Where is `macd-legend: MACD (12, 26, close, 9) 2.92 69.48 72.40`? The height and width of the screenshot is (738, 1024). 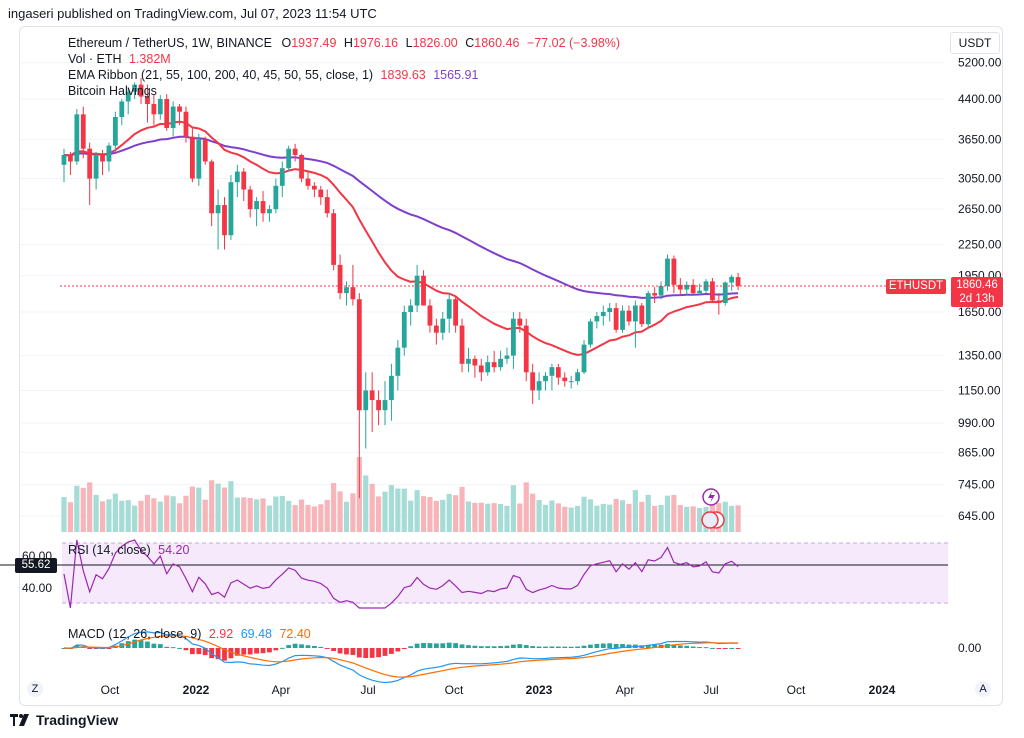 macd-legend: MACD (12, 26, close, 9) 2.92 69.48 72.40 is located at coordinates (189, 634).